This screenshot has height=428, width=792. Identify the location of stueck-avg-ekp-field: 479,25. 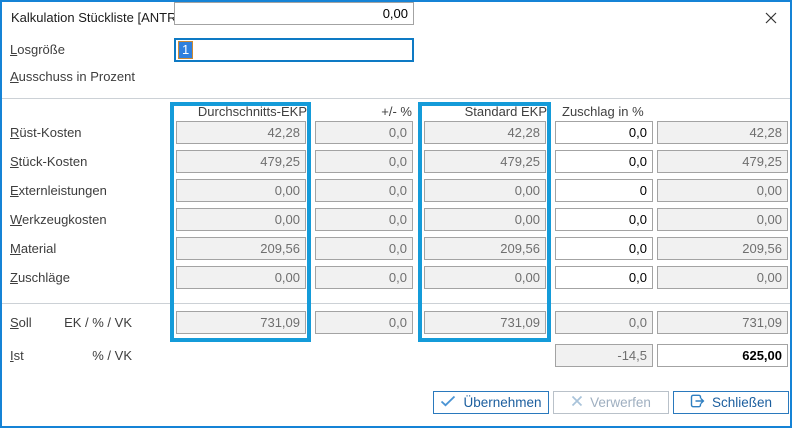
(241, 161).